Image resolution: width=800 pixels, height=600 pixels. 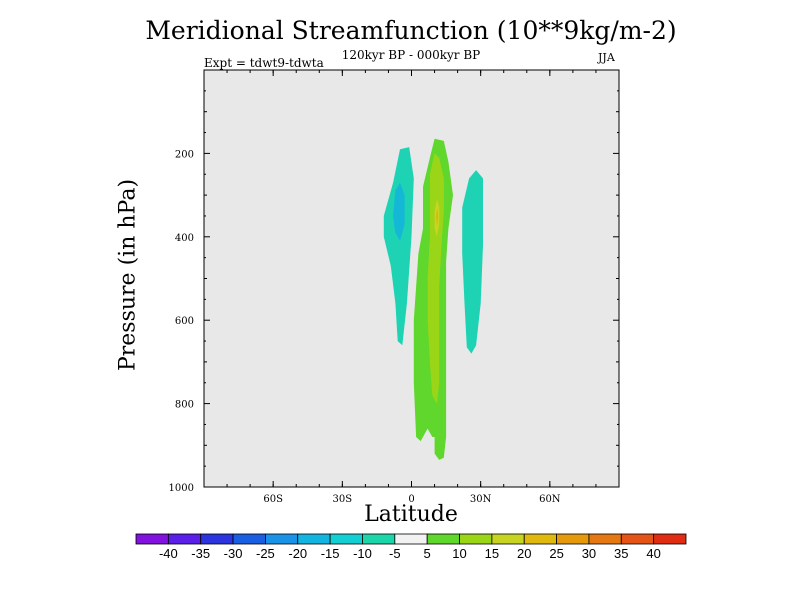 I want to click on season-label: JJA, so click(x=606, y=57).